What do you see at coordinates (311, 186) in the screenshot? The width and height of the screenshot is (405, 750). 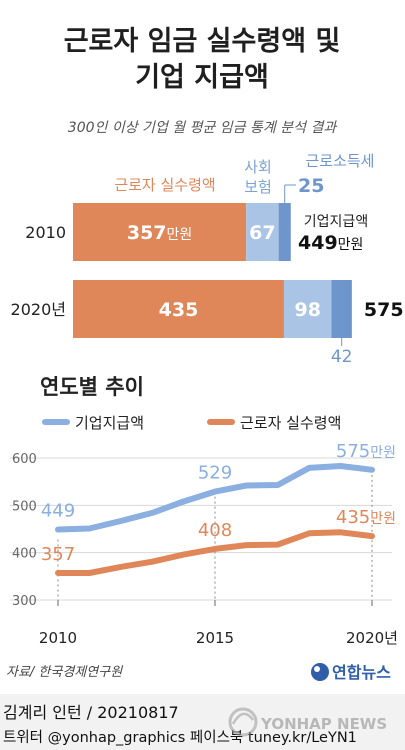 I see `bar-value-label: 25` at bounding box center [311, 186].